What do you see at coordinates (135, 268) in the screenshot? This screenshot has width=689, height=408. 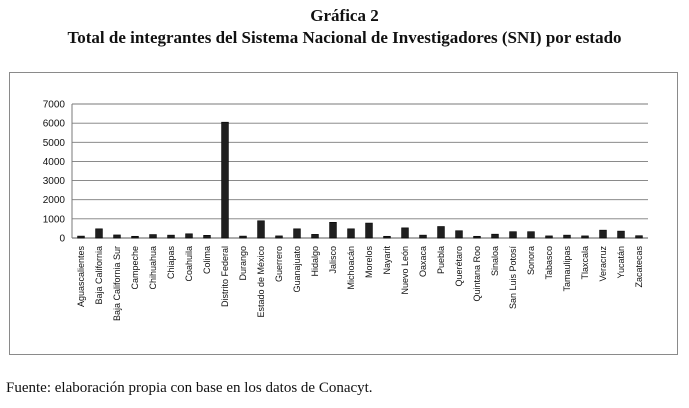 I see `x-tick-label: Campeche` at bounding box center [135, 268].